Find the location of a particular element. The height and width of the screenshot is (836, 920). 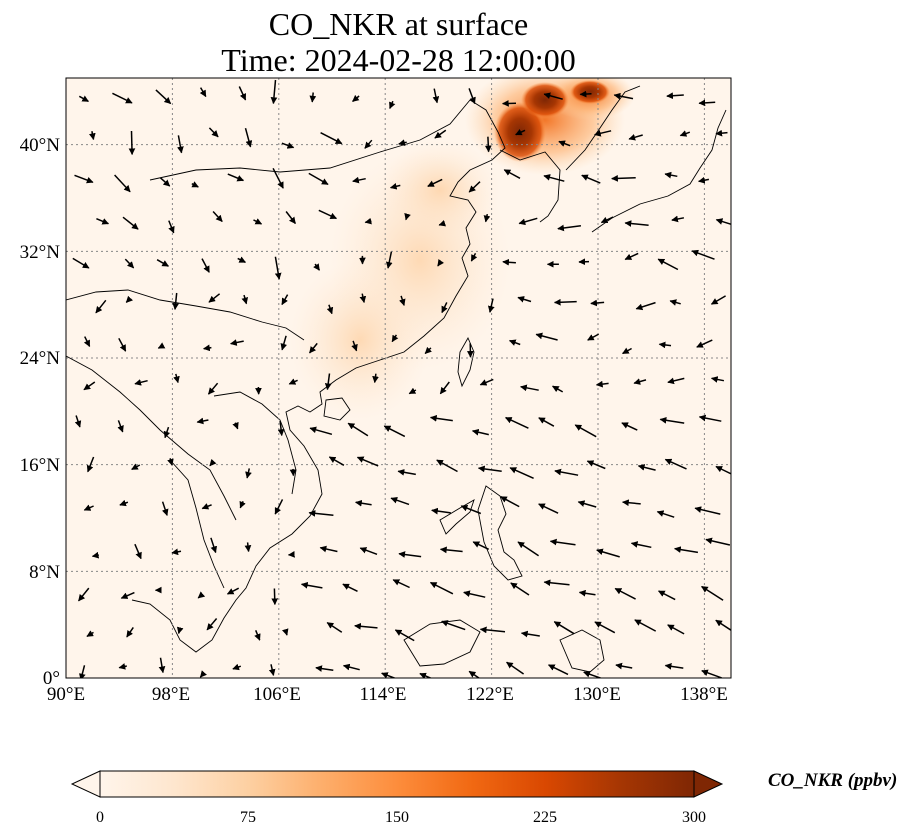

lon-tick-label: 138°E is located at coordinates (704, 694).